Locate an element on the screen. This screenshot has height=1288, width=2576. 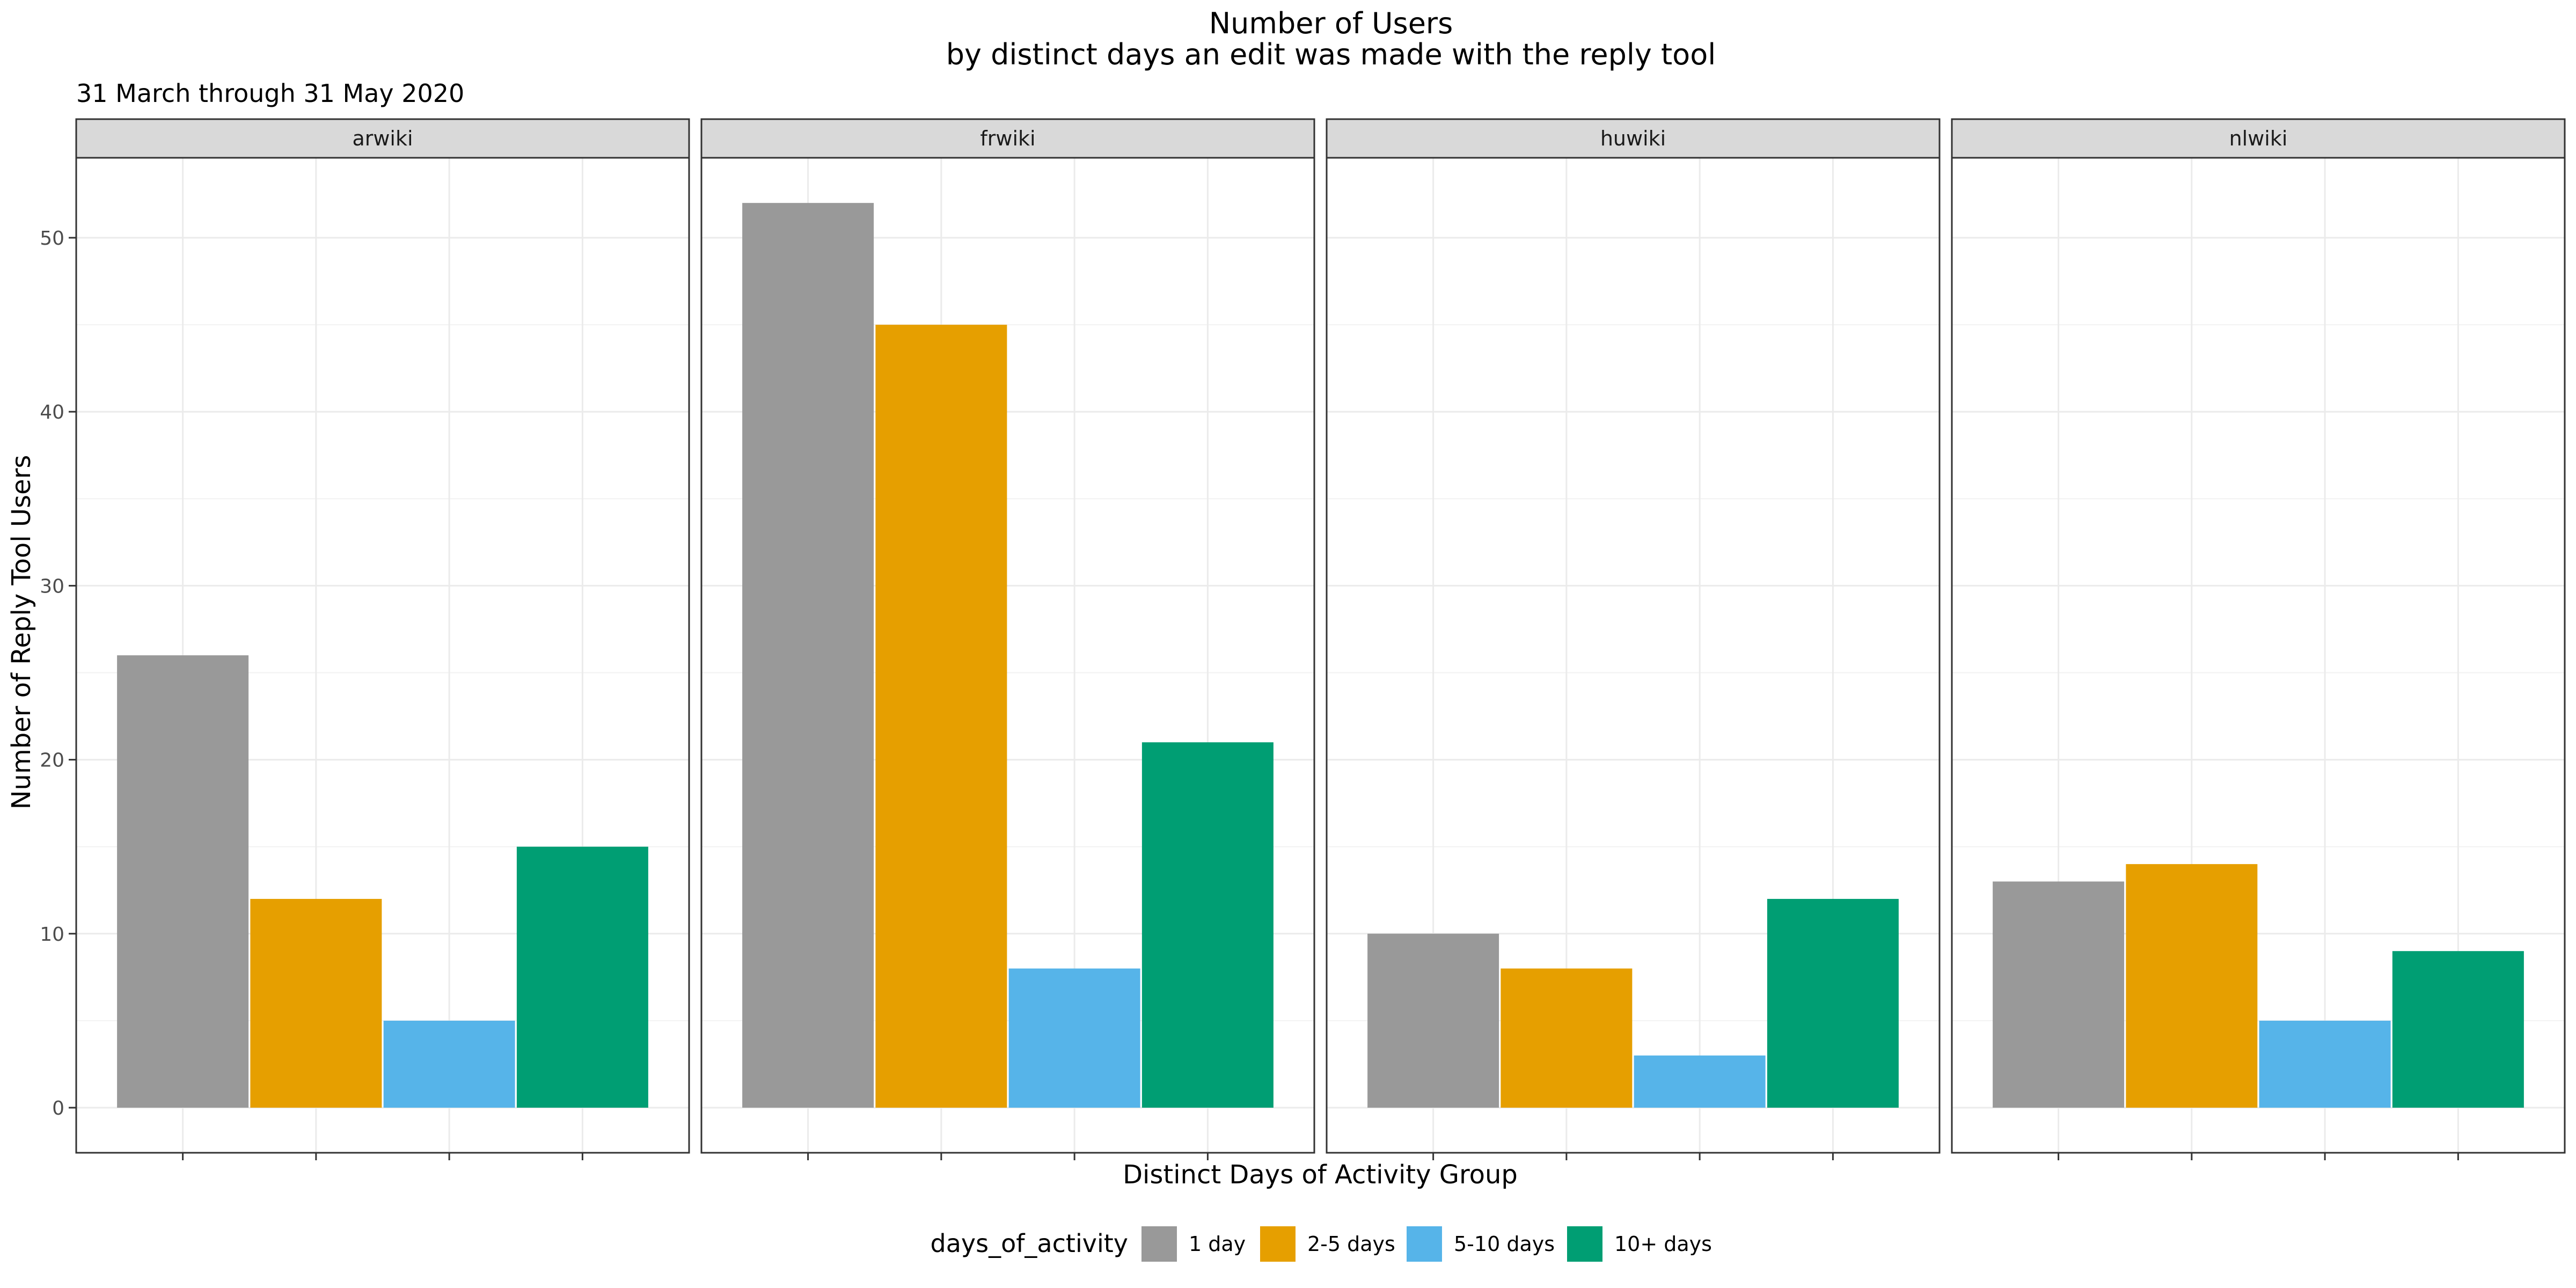
chart-title: Number of Users is located at coordinates (1331, 23).